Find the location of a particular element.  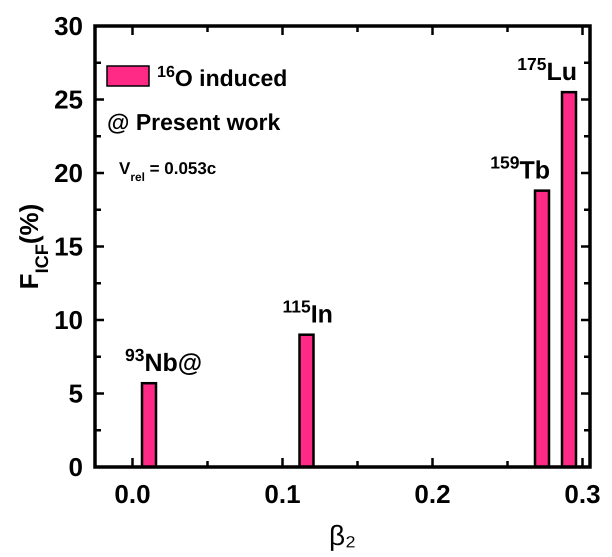

x-tick-label: 0.1 is located at coordinates (282, 494).